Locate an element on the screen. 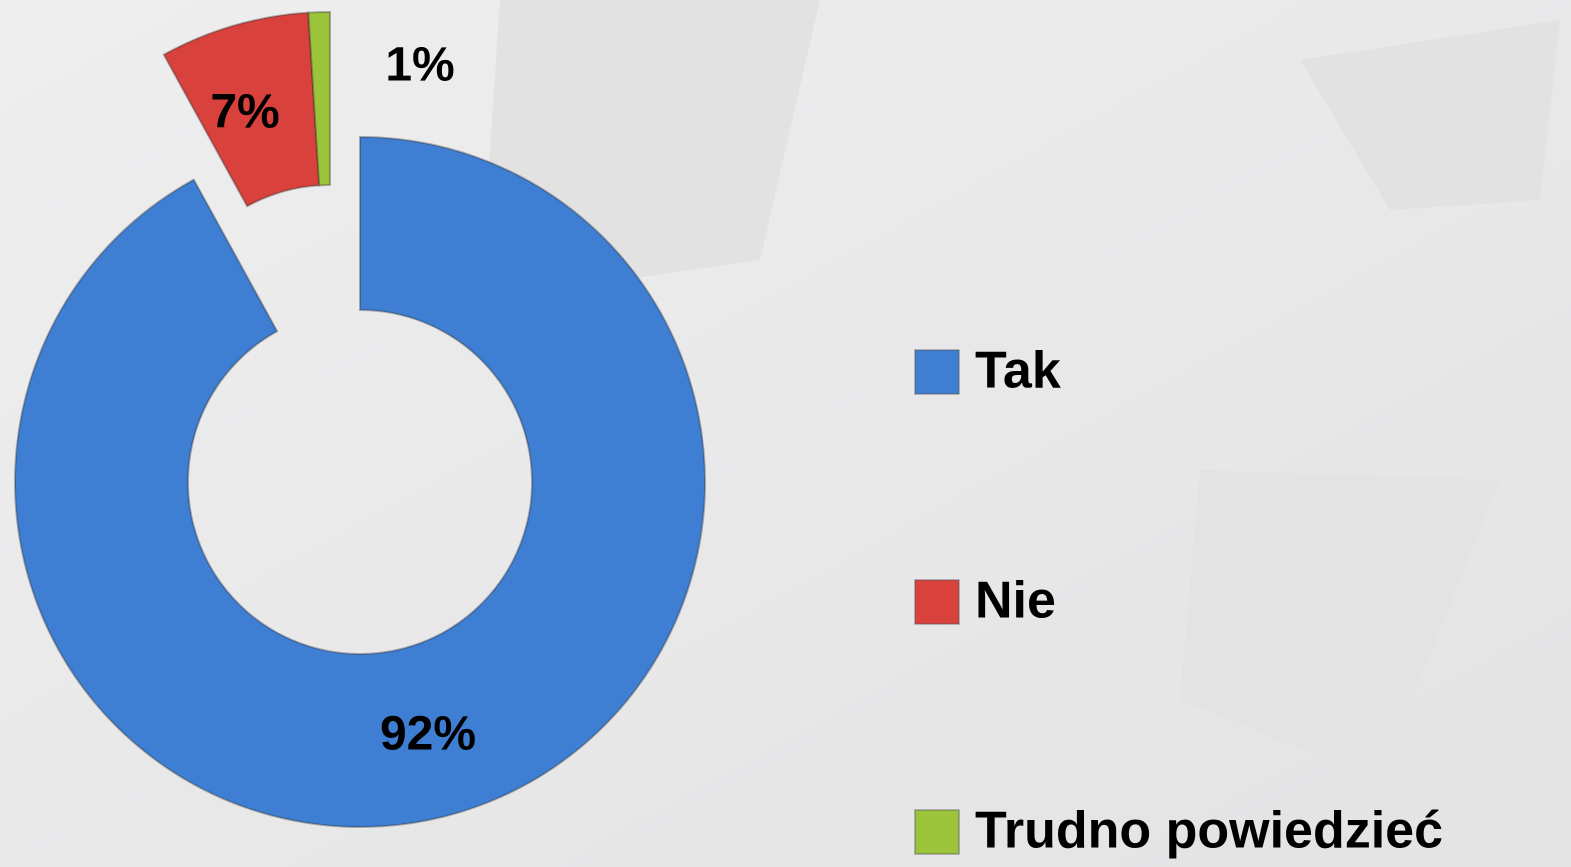 This screenshot has width=1571, height=867. data-label: 7% is located at coordinates (244, 112).